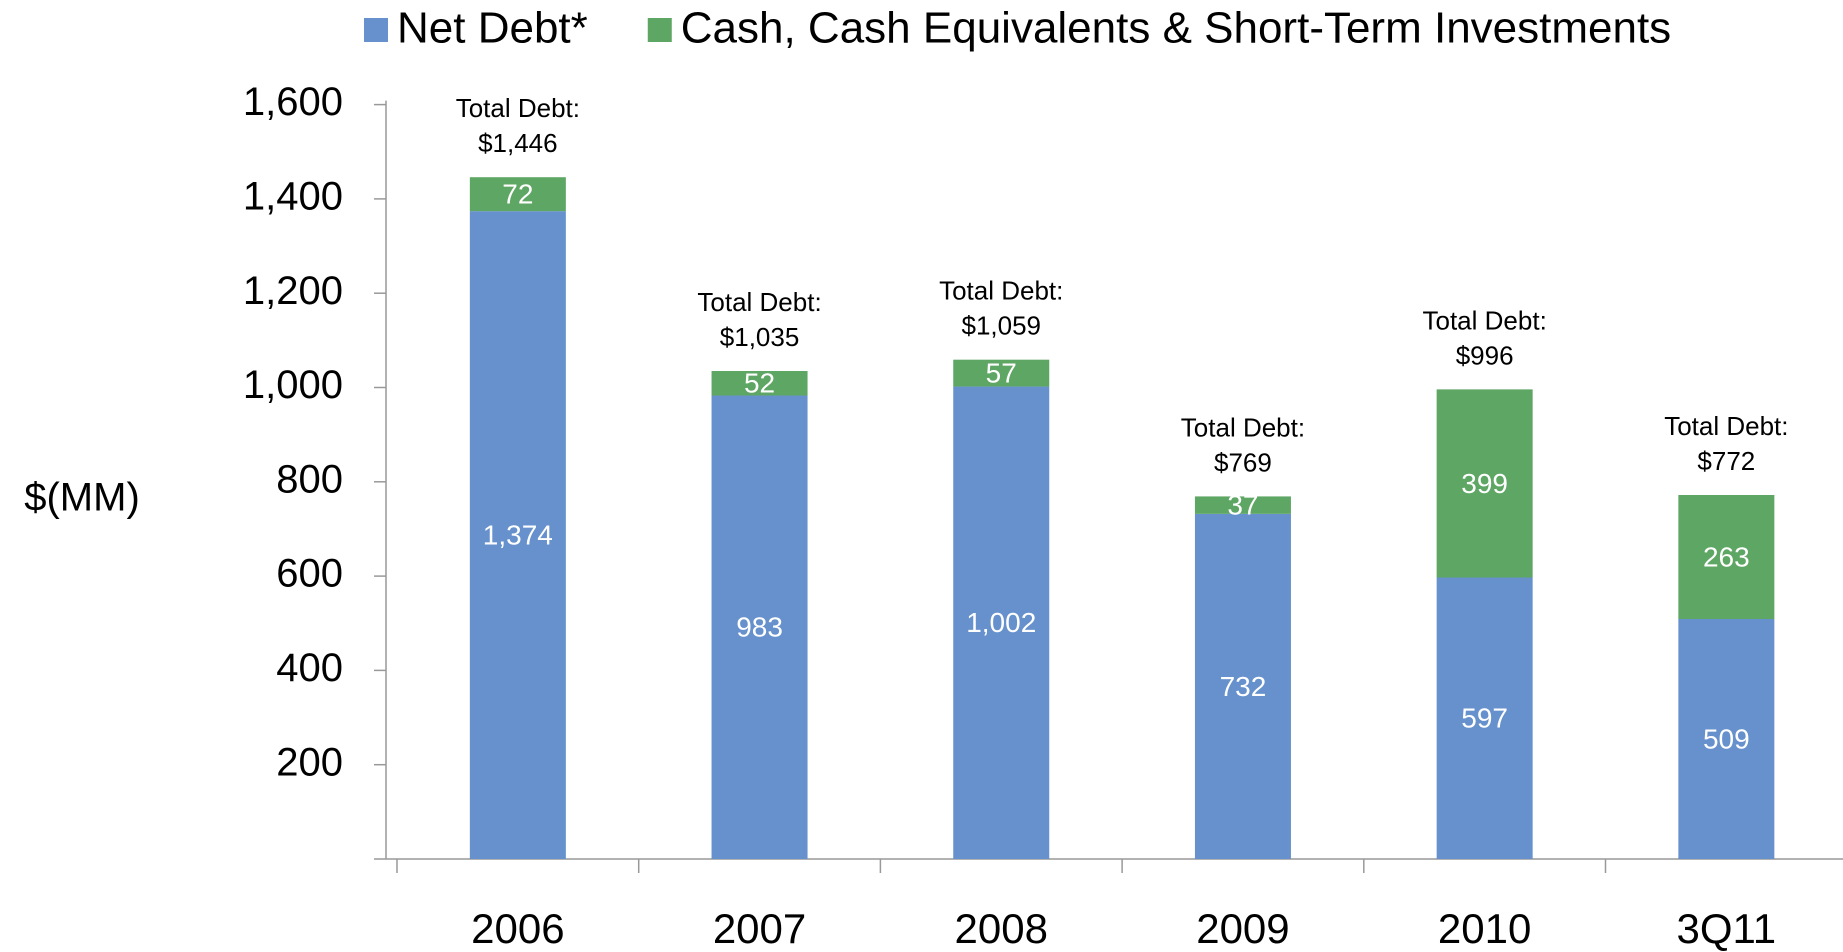 The height and width of the screenshot is (952, 1843). Describe the element at coordinates (1243, 462) in the screenshot. I see `total-value: $769` at that location.